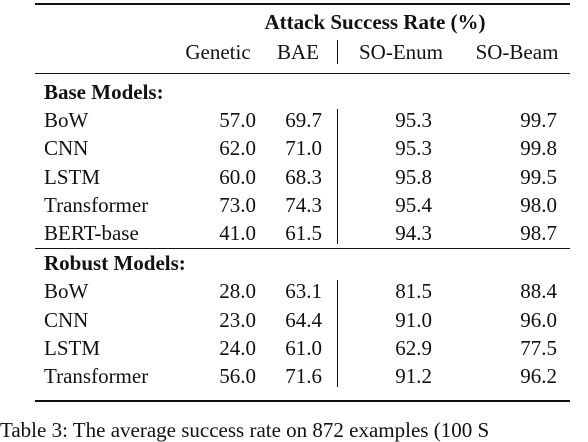 Image resolution: width=588 pixels, height=442 pixels. I want to click on value-cell: 99.5, so click(538, 176).